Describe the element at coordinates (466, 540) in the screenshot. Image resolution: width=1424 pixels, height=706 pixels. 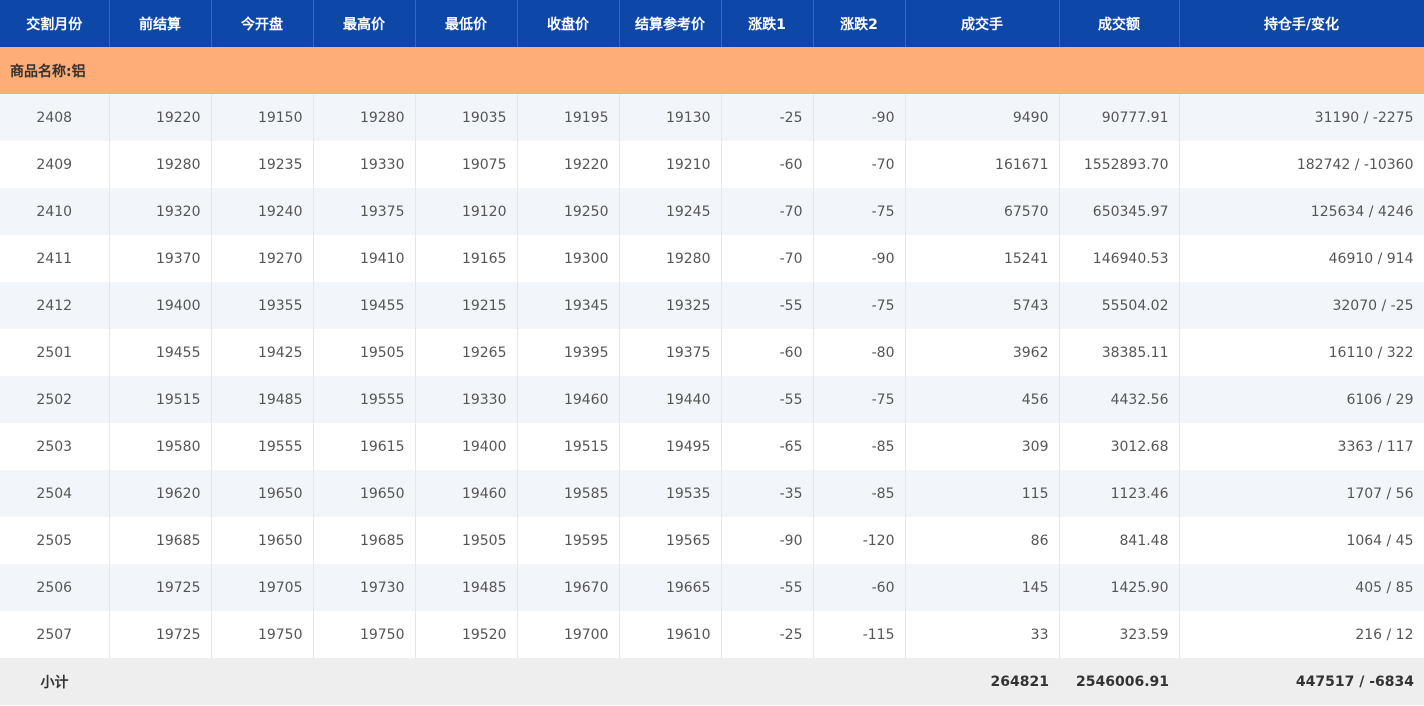
I see `cell: 19505` at that location.